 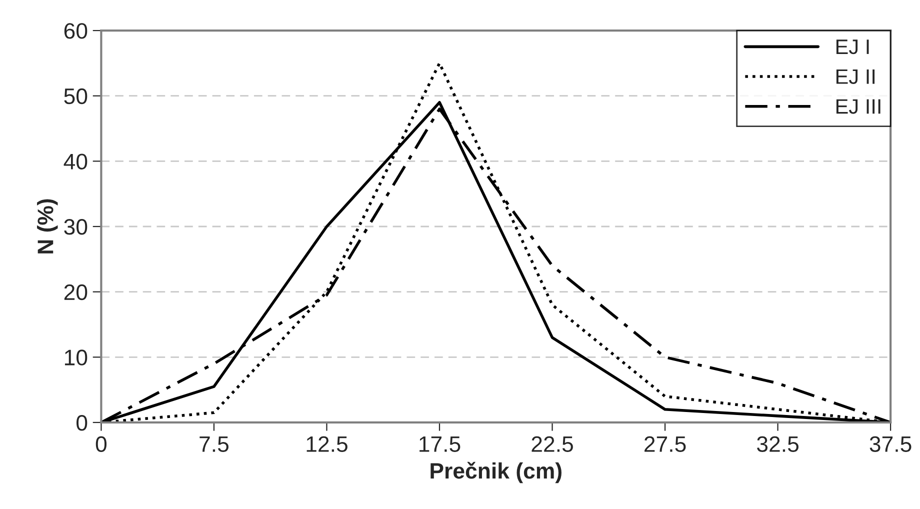 I want to click on x-tick-label: 37.5, so click(x=891, y=444).